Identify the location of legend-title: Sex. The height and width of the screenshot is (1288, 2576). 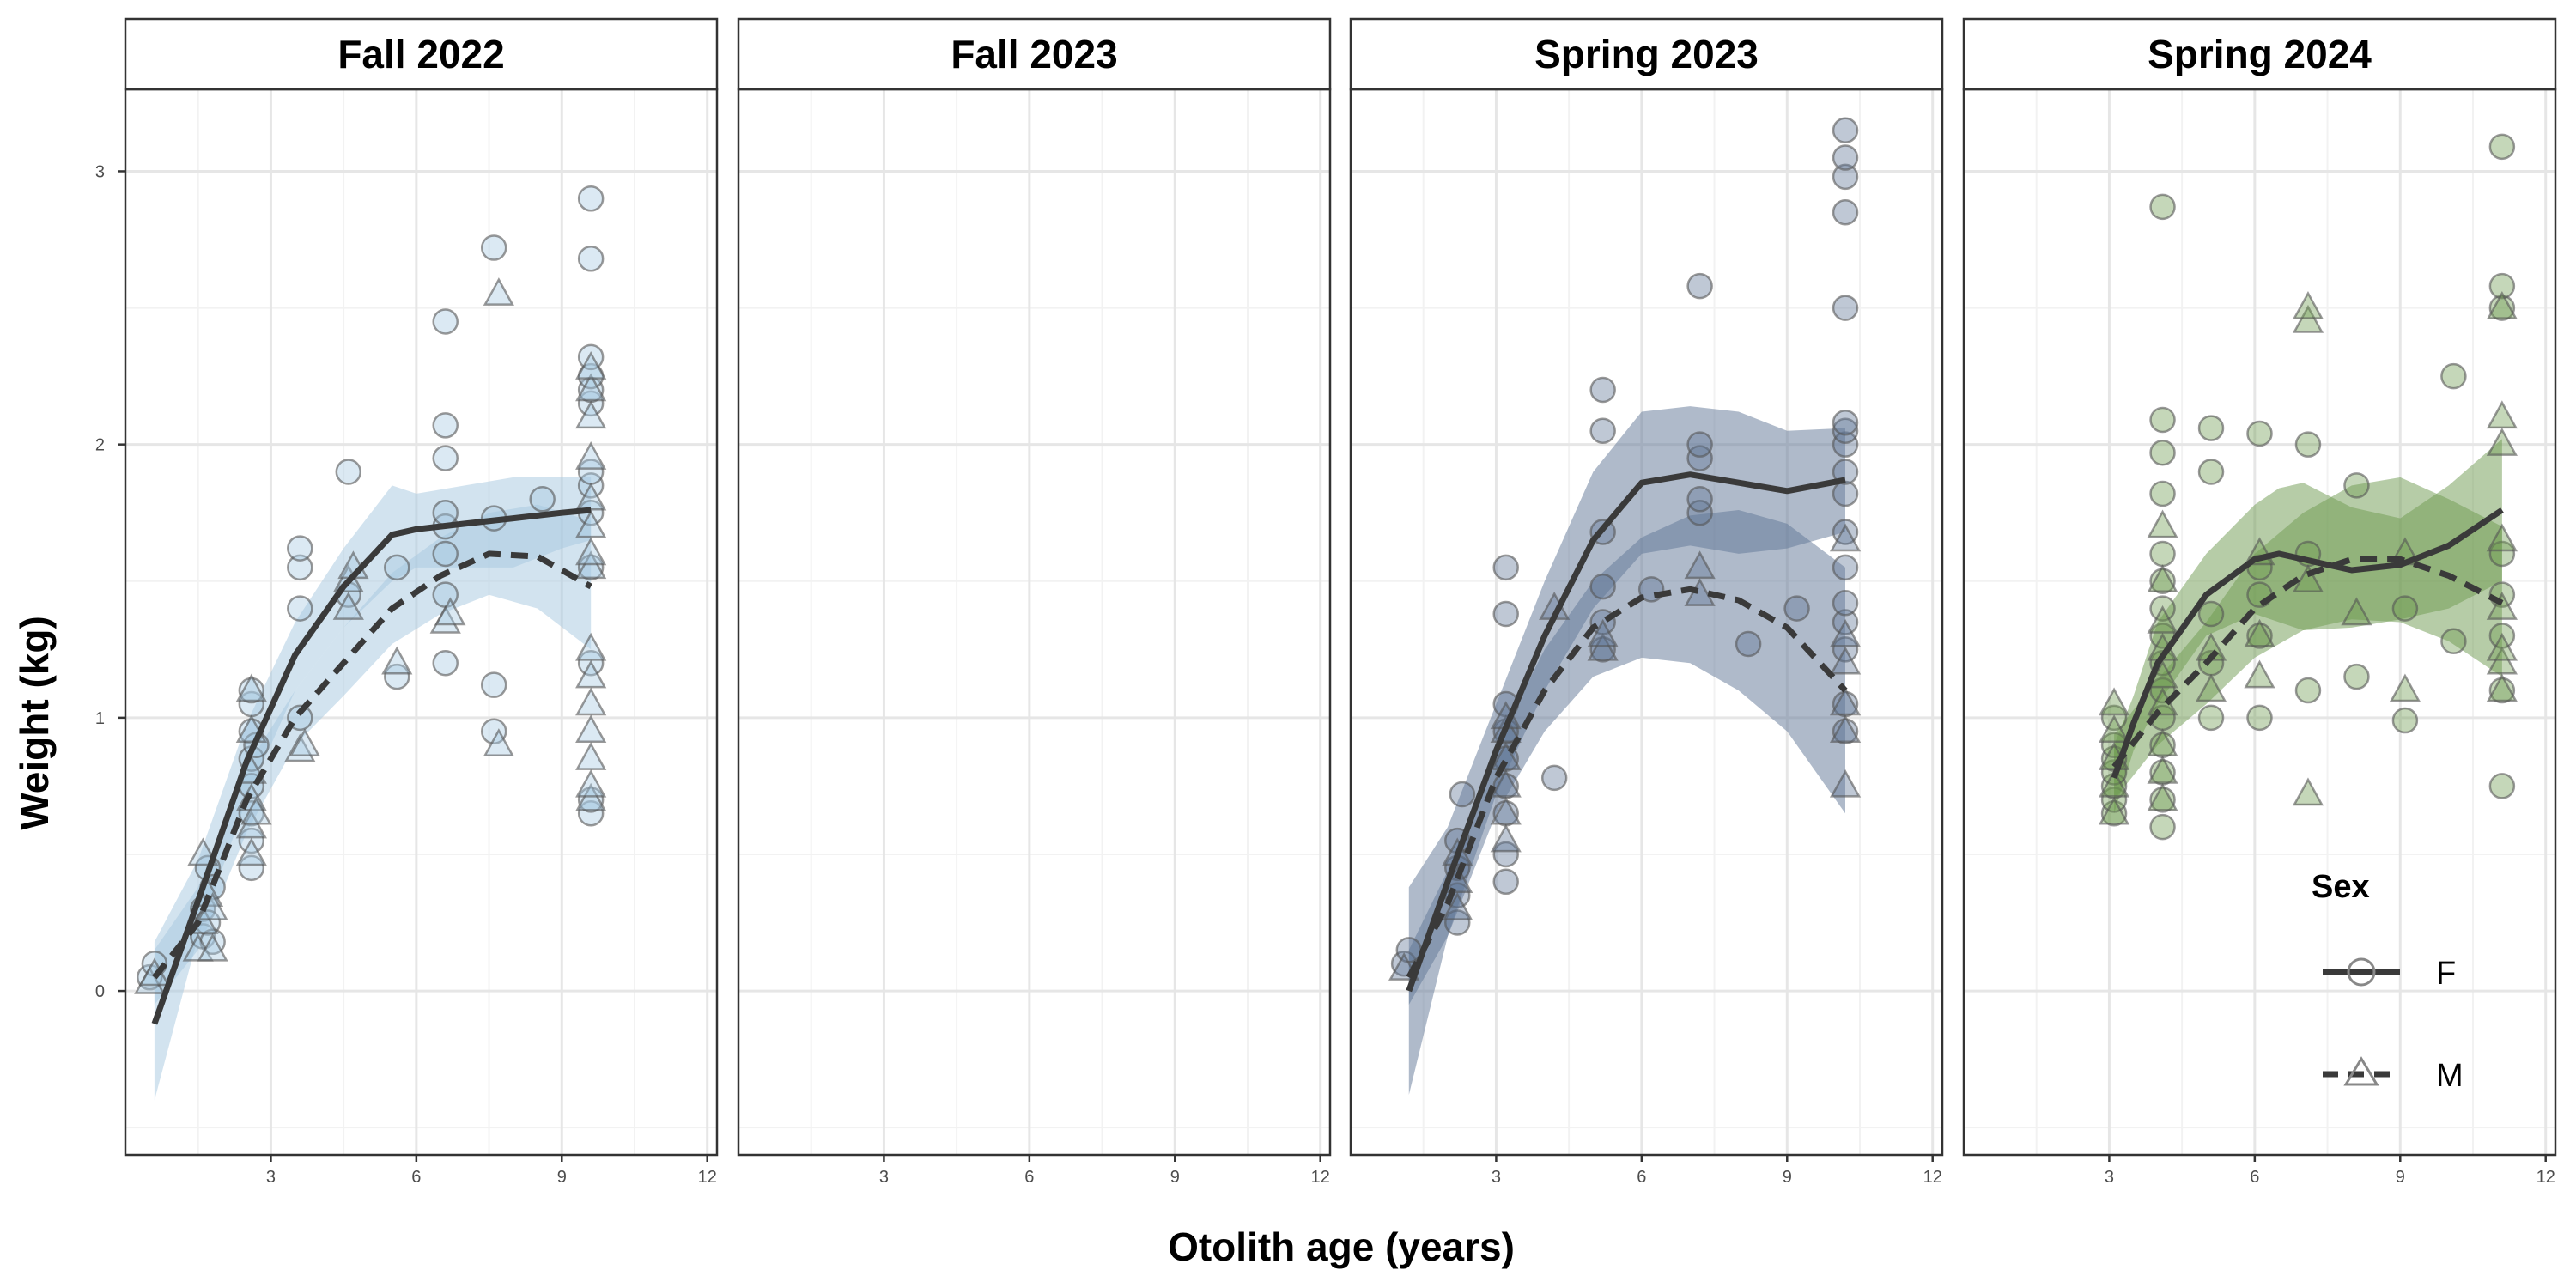
(2341, 887).